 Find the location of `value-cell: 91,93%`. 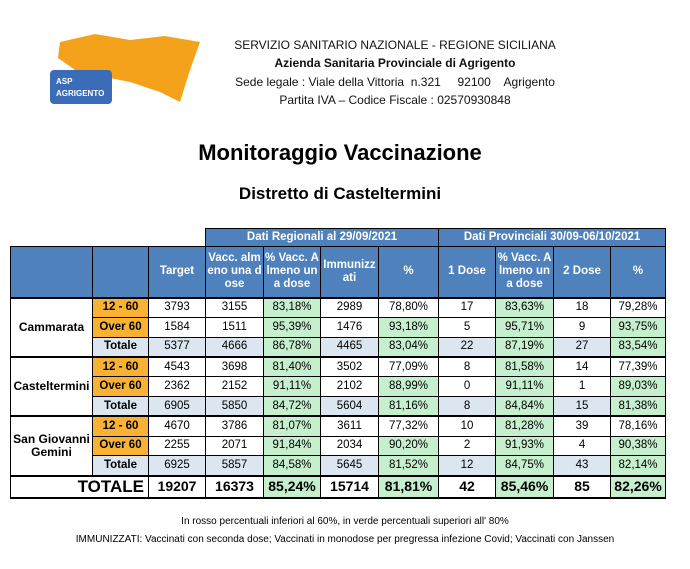

value-cell: 91,93% is located at coordinates (525, 446).